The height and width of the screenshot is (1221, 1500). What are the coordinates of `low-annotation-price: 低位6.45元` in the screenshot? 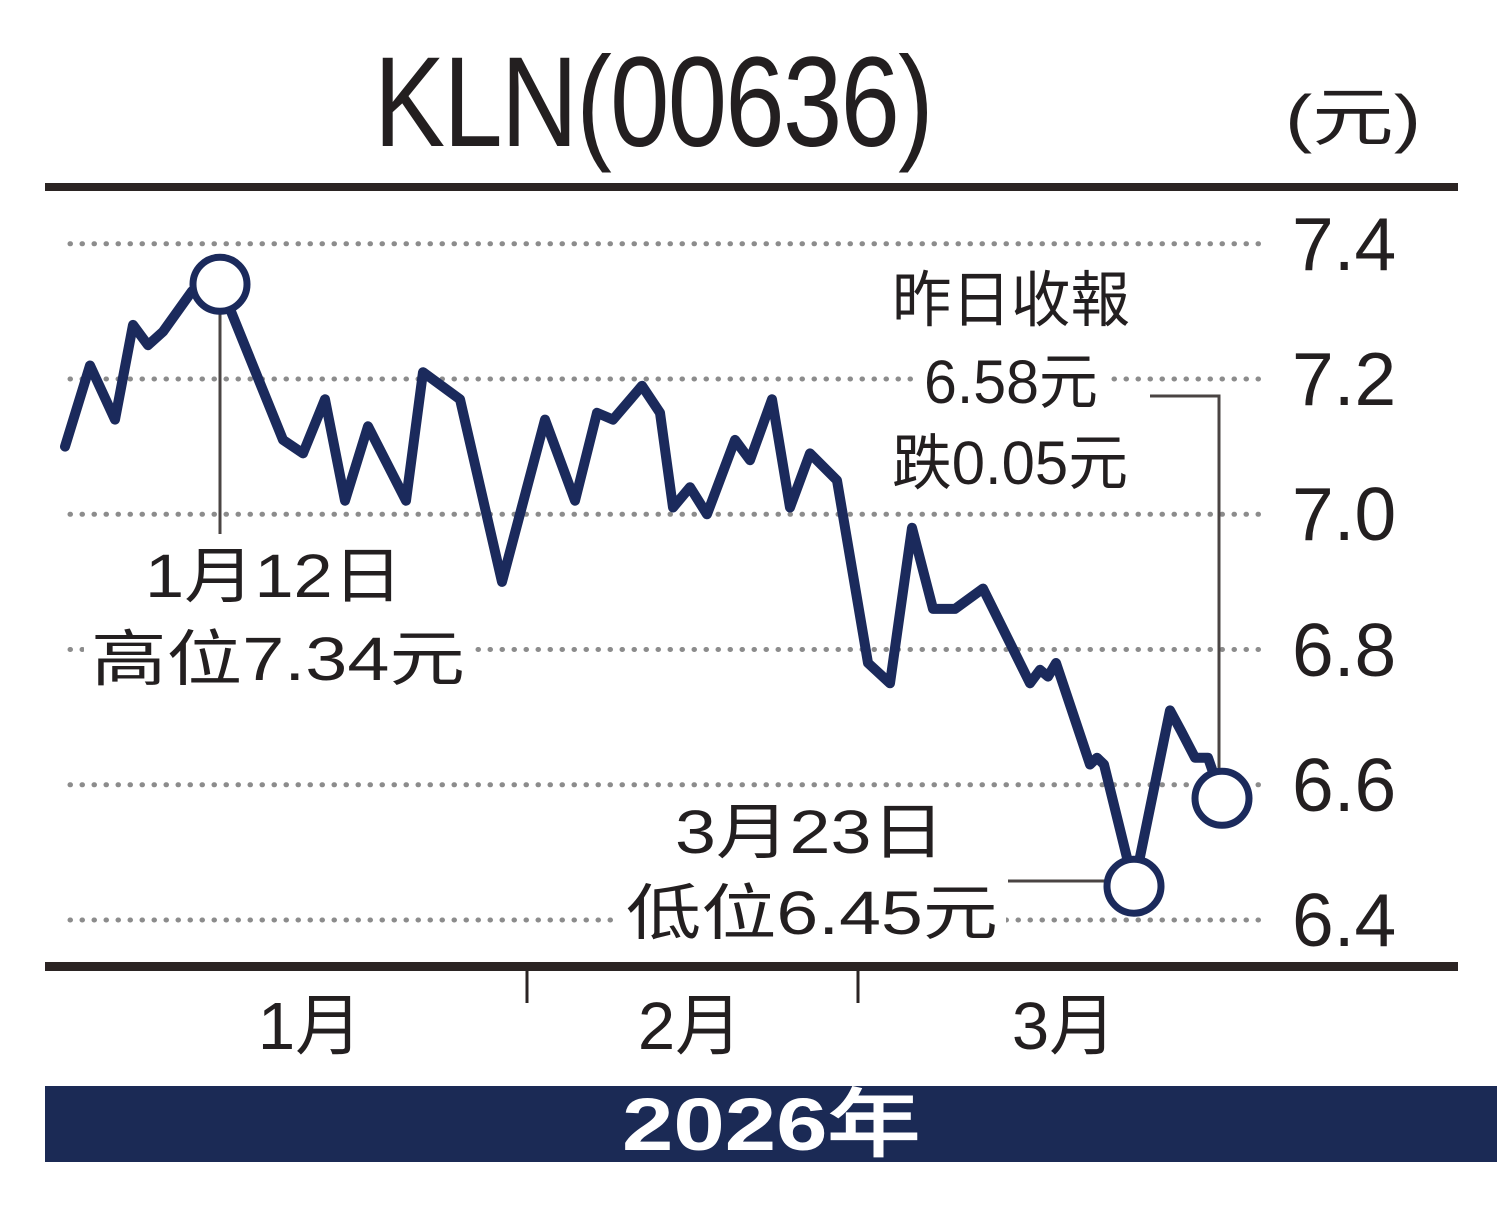 It's located at (812, 913).